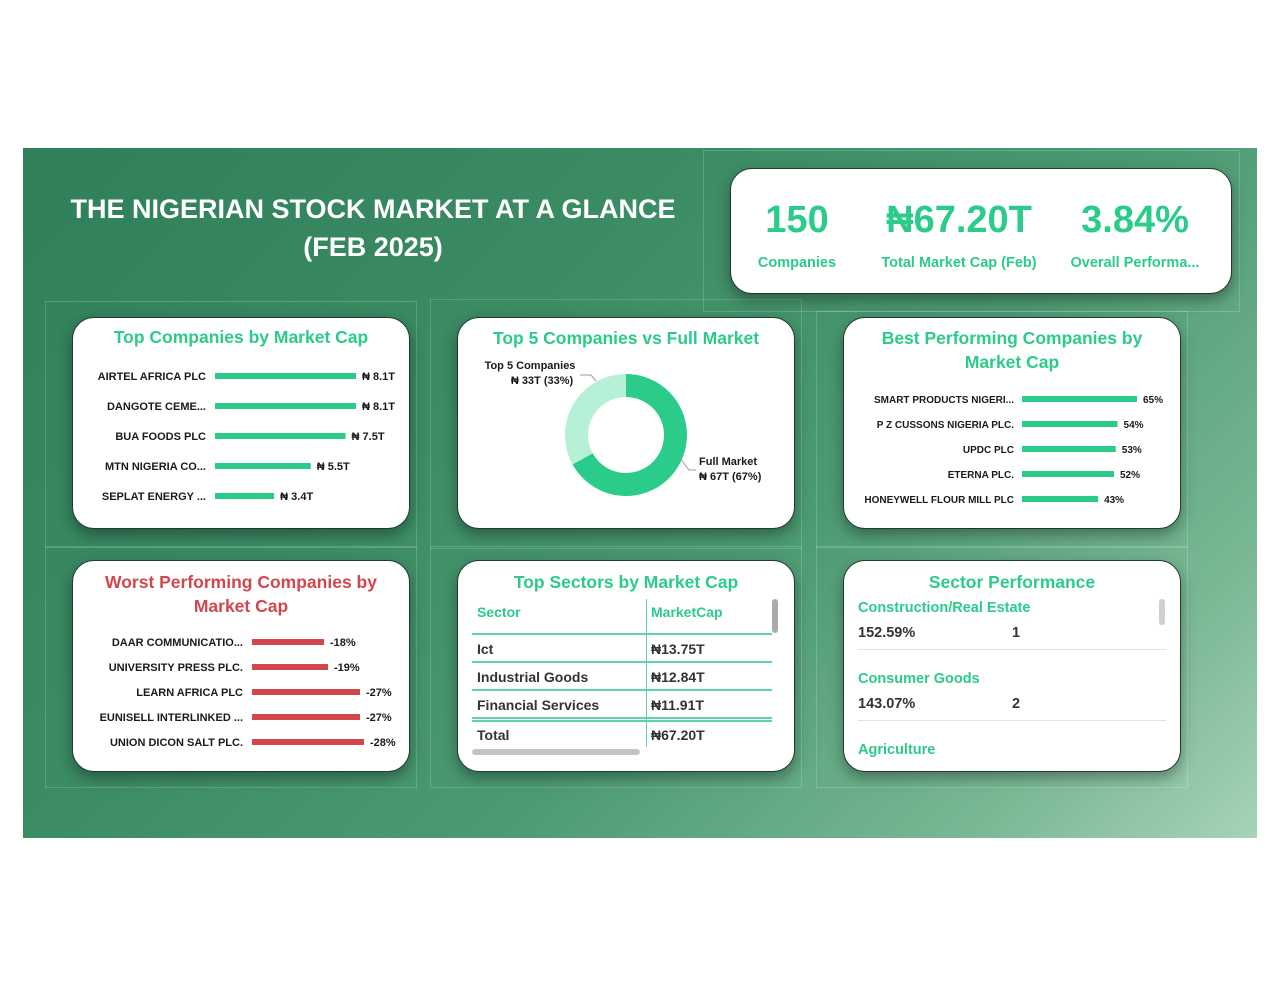  What do you see at coordinates (347, 668) in the screenshot?
I see `data-label: -19%` at bounding box center [347, 668].